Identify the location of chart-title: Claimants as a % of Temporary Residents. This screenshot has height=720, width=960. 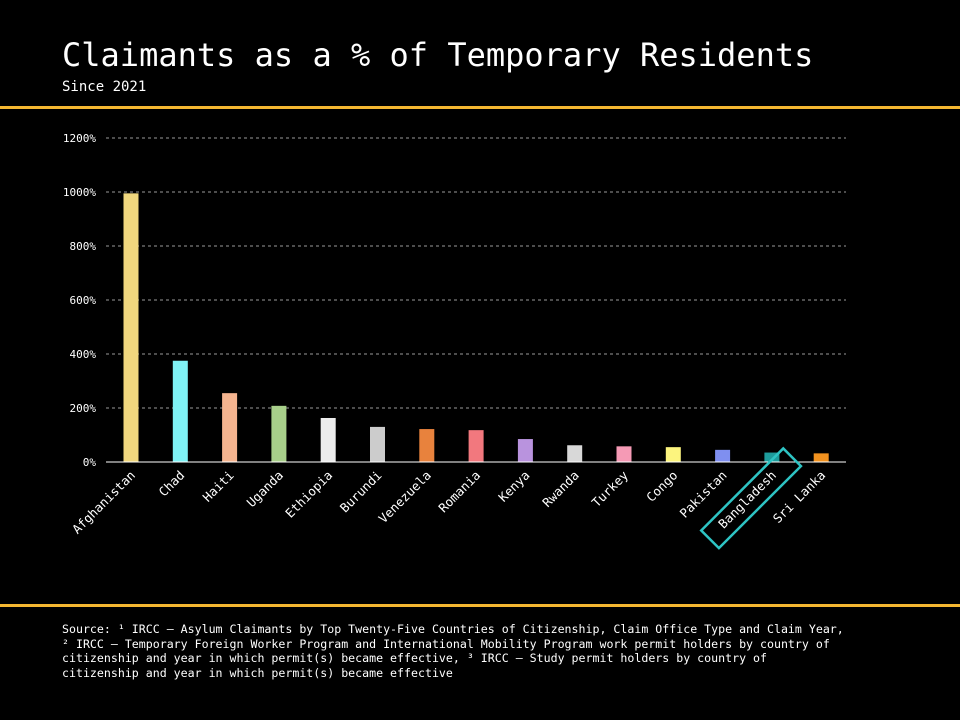
(438, 55).